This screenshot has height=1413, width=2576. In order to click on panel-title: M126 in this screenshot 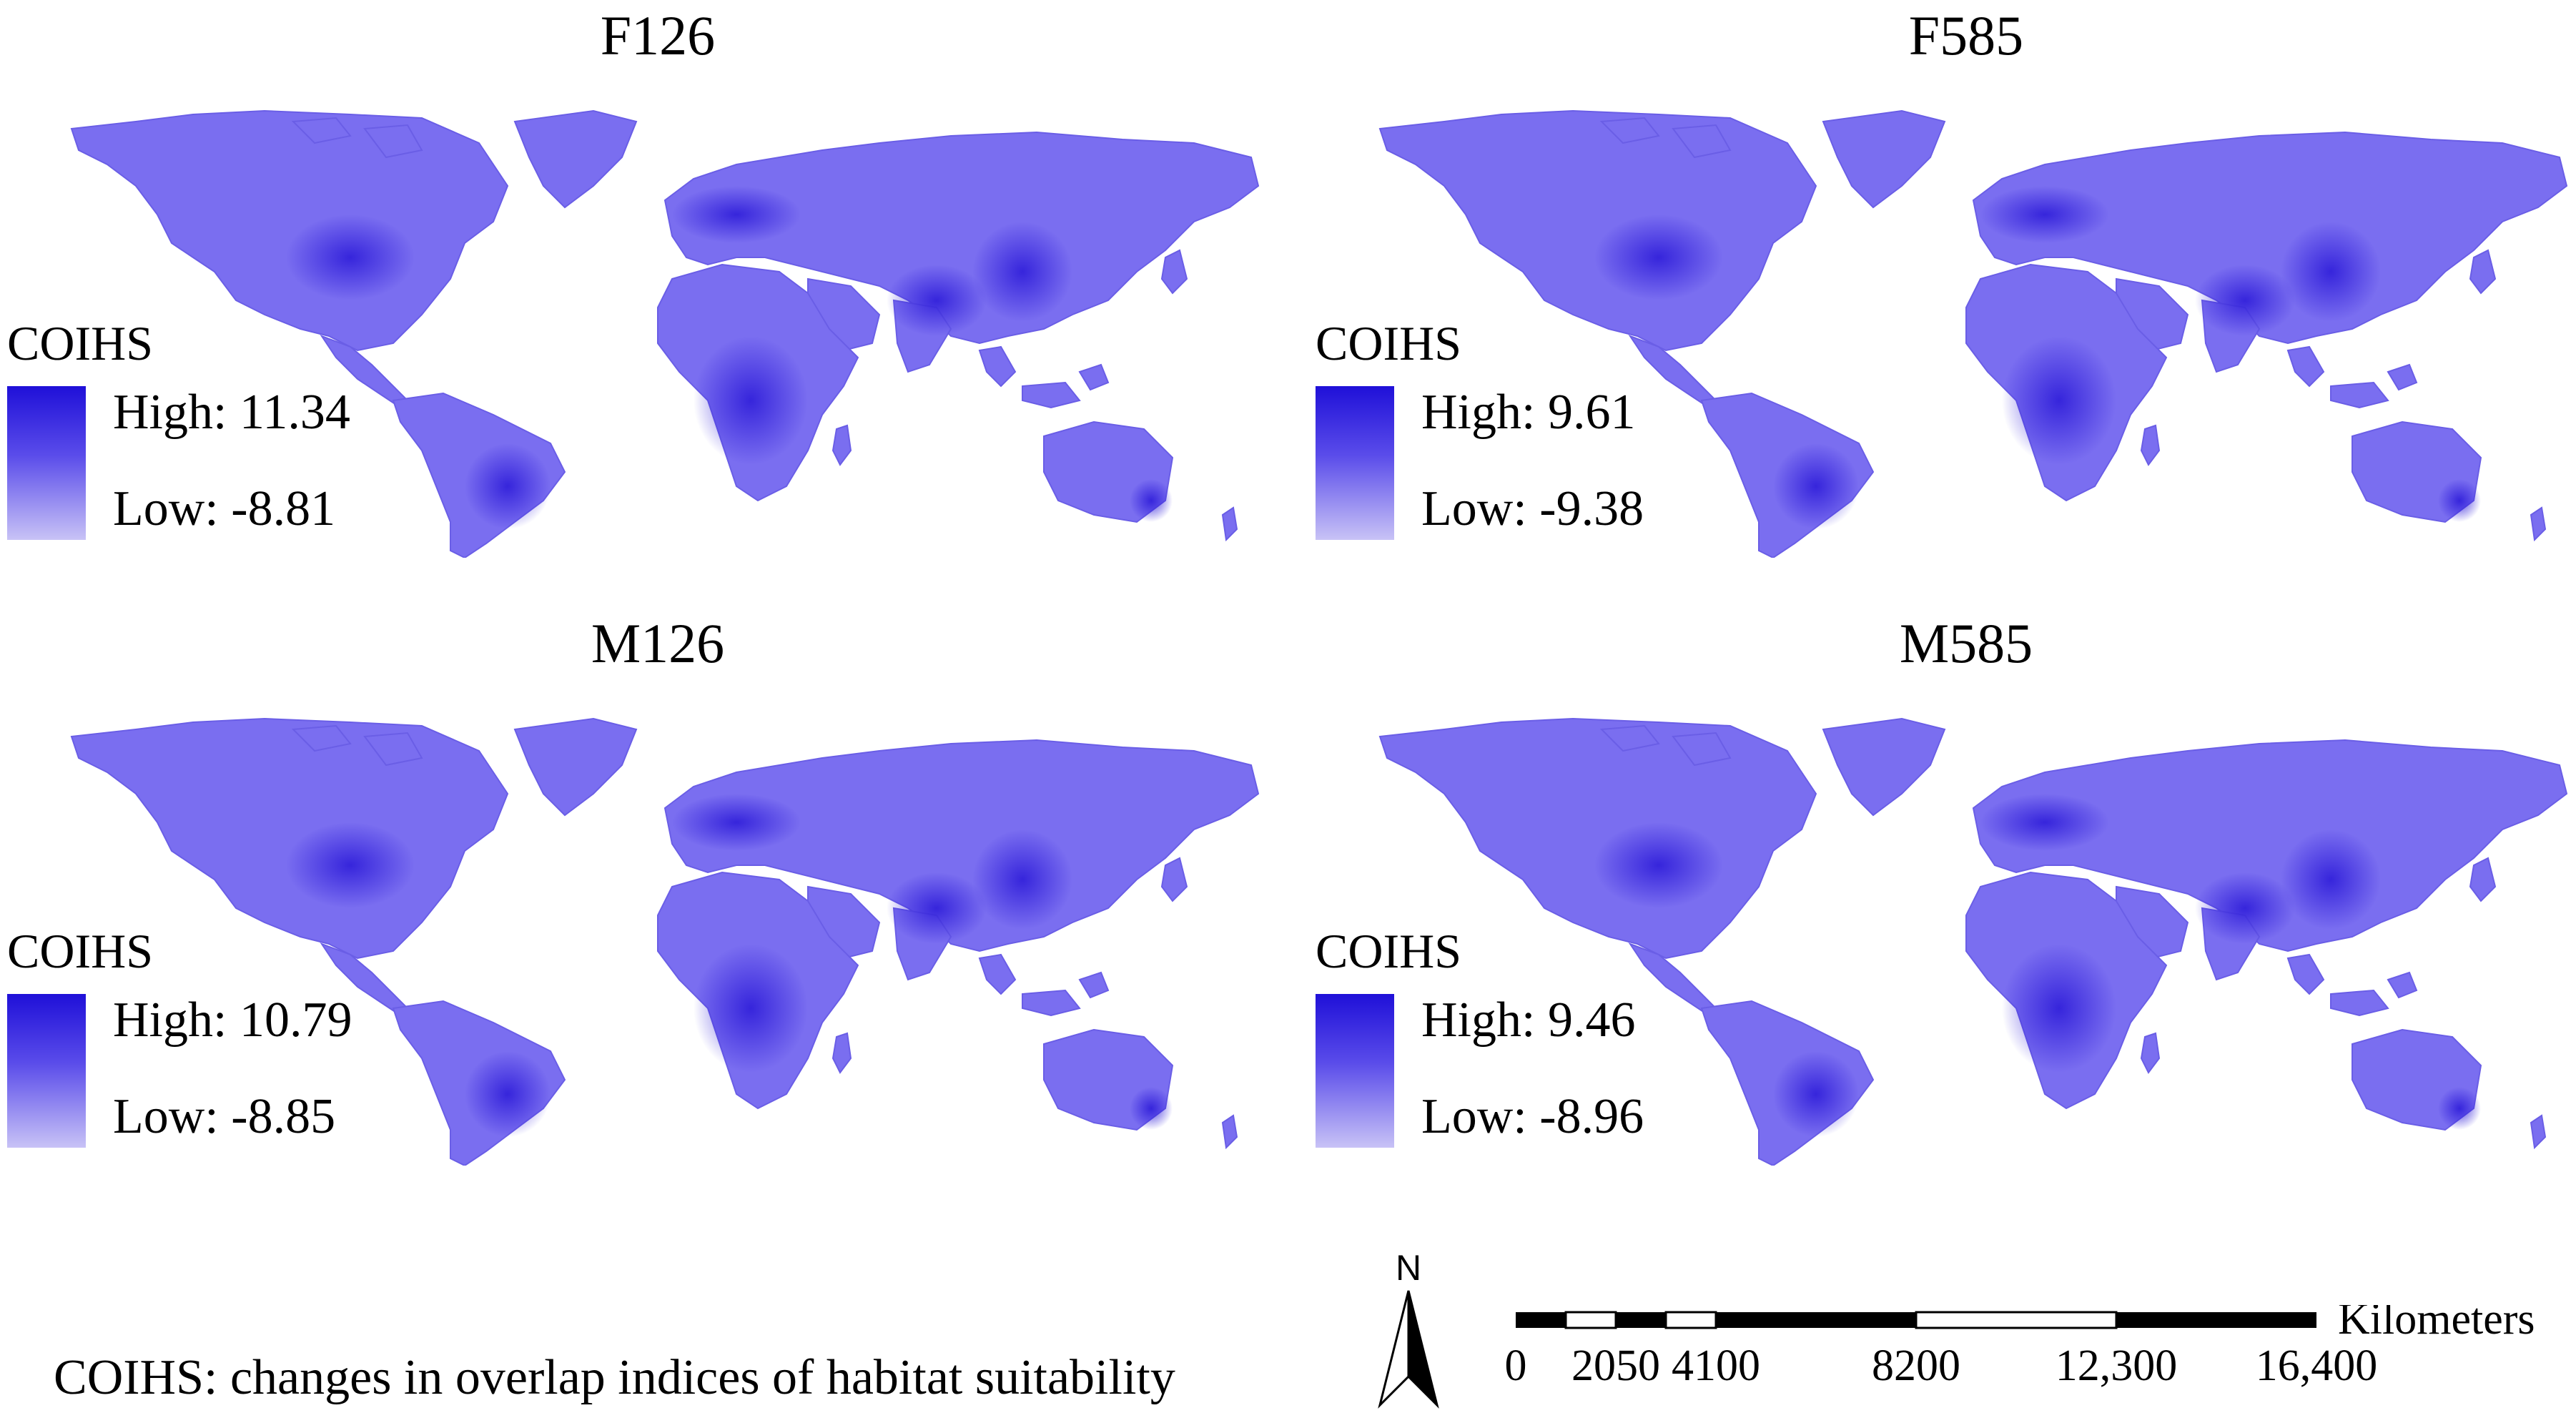, I will do `click(658, 643)`.